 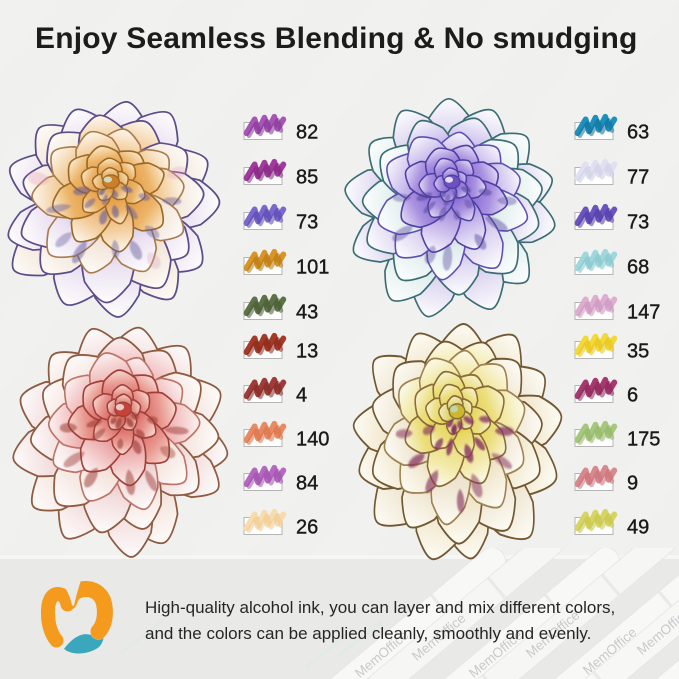 What do you see at coordinates (312, 440) in the screenshot?
I see `svg-text: 140` at bounding box center [312, 440].